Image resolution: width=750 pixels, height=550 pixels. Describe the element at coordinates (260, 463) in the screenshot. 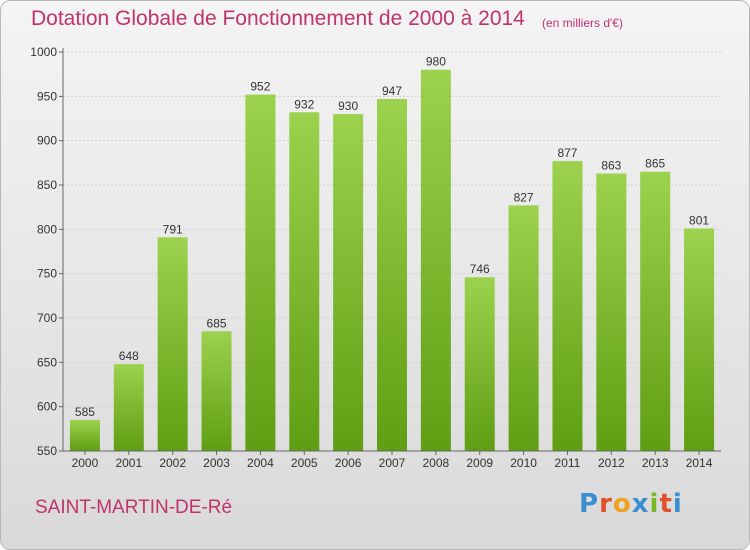

I see `x-tick-label-2004: 2004` at that location.